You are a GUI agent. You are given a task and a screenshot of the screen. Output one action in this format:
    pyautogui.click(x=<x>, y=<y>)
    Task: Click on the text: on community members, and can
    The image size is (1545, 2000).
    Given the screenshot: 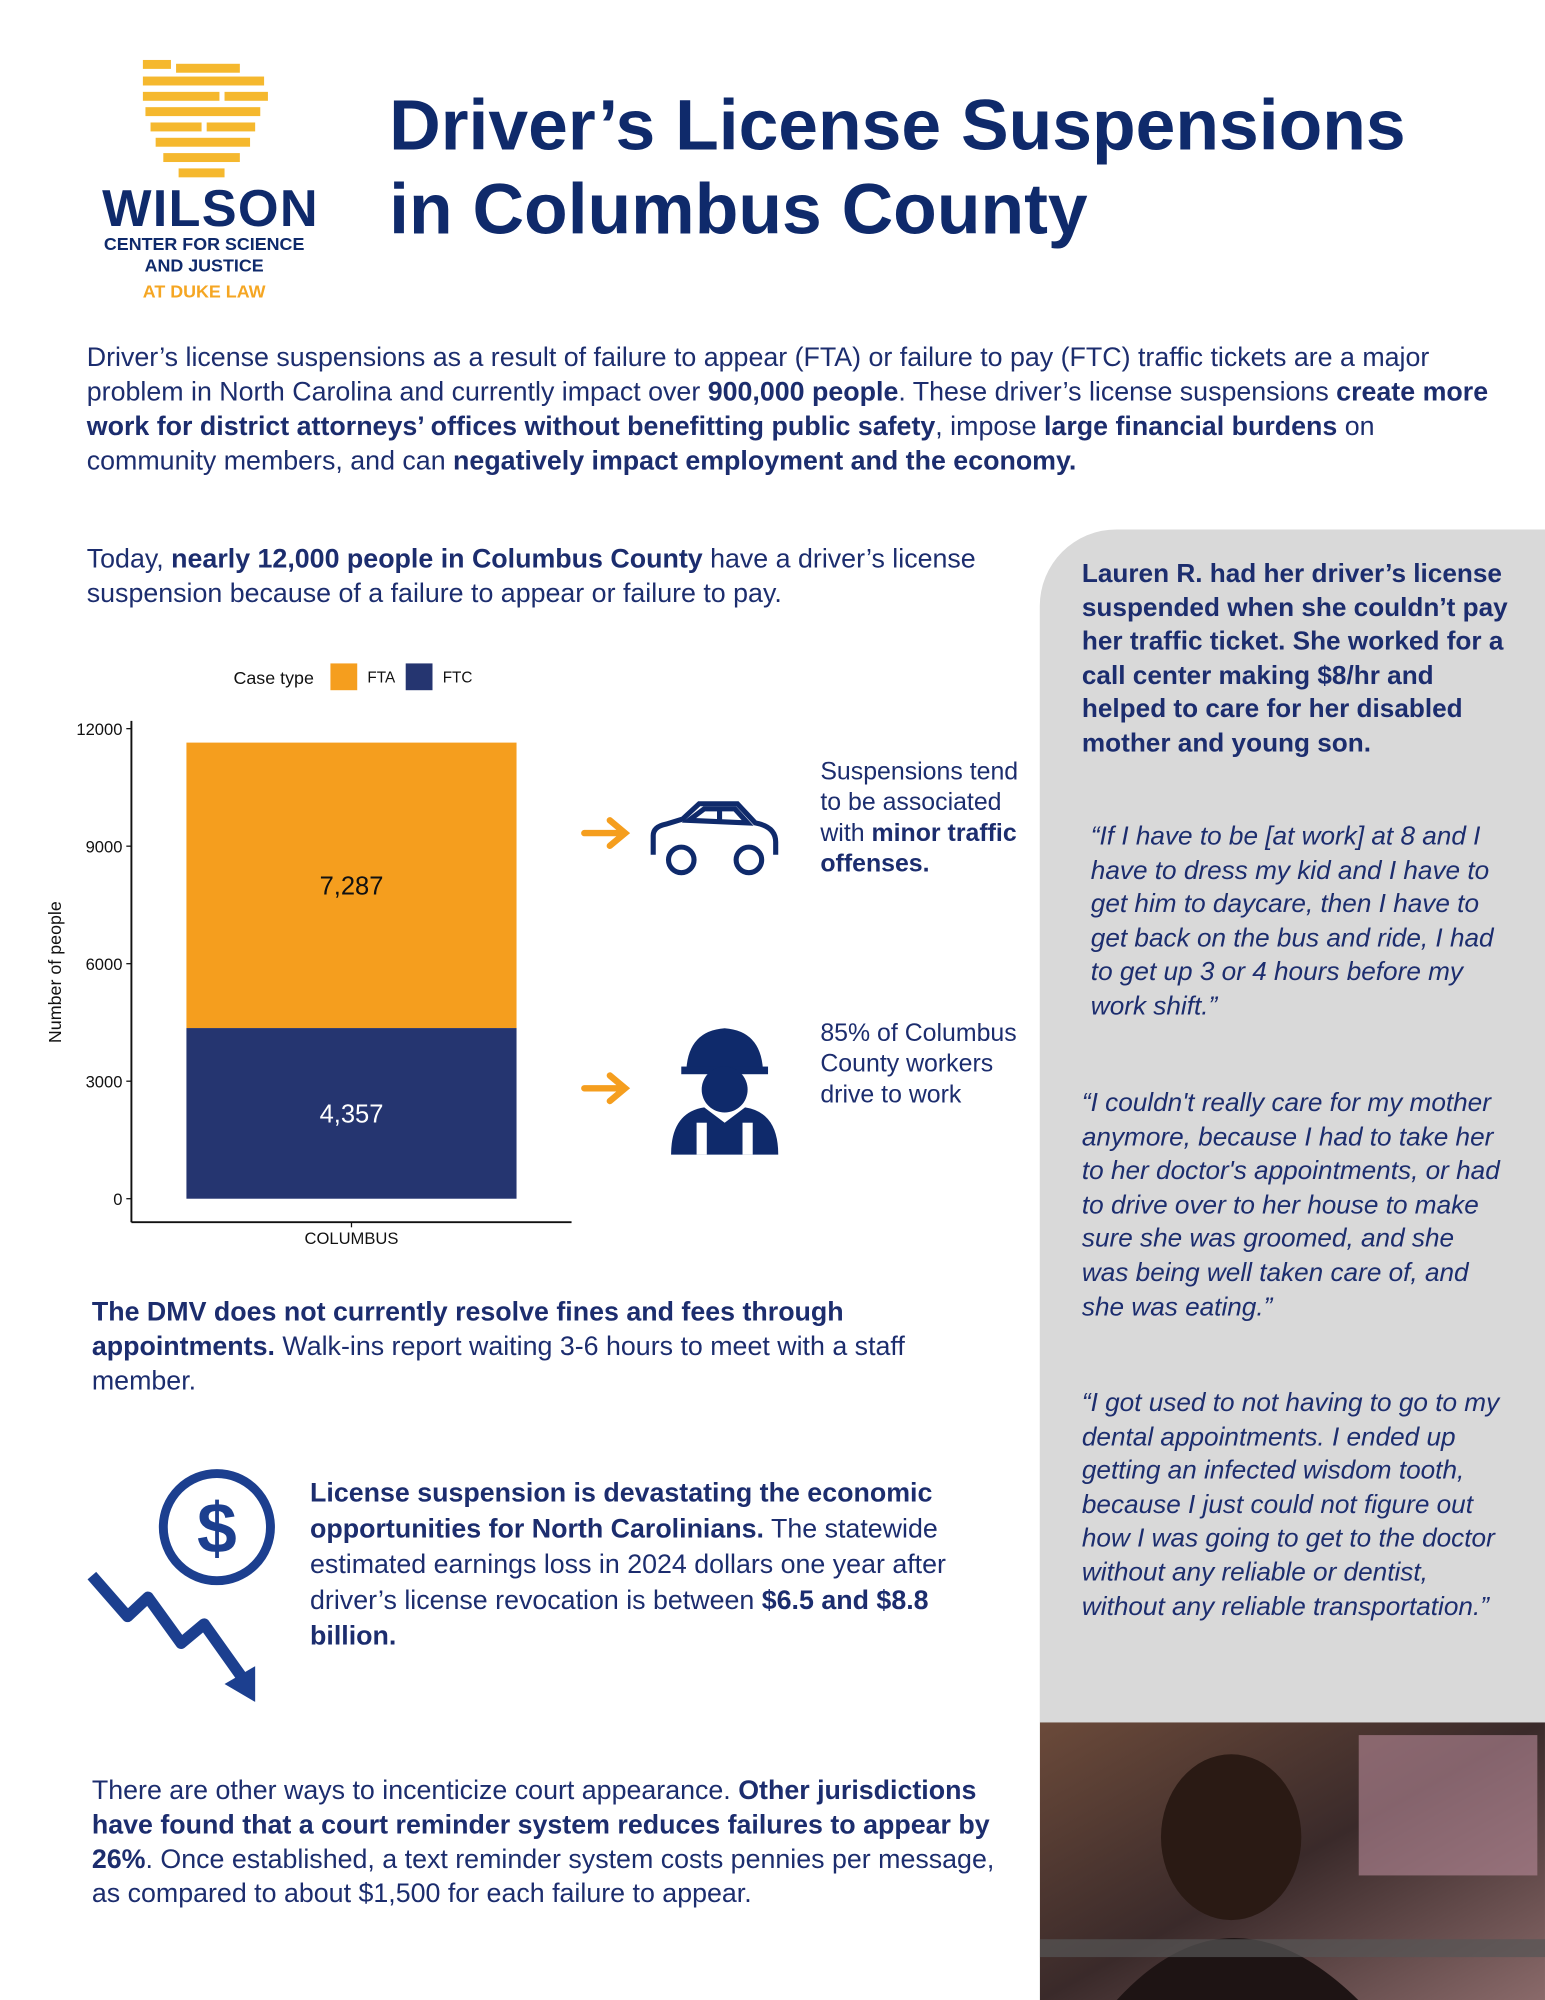 What is the action you would take?
    pyautogui.click(x=730, y=444)
    